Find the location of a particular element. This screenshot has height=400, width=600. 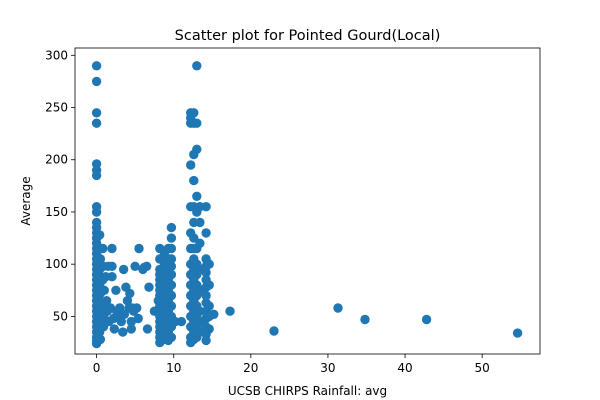

y-tick-label: 100 is located at coordinates (56, 264).